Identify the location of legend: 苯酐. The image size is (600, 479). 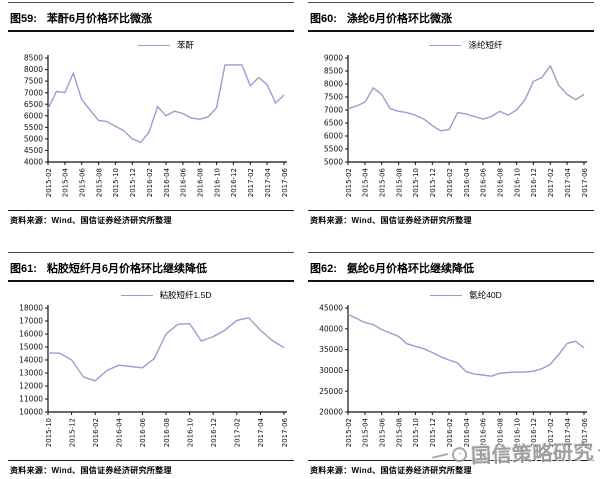
(166, 45).